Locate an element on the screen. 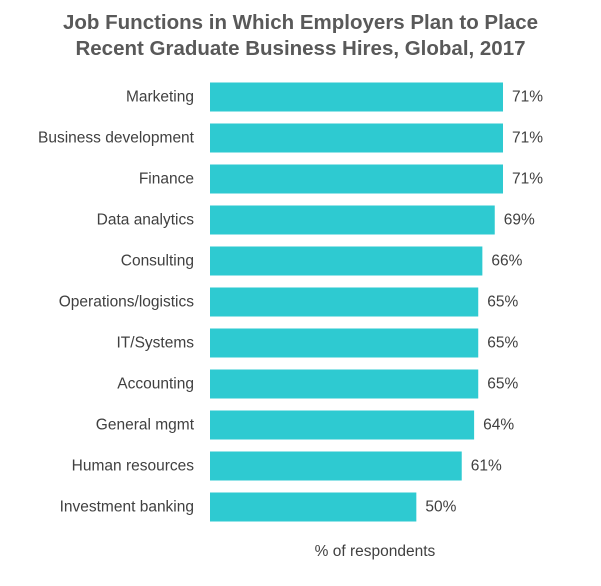 The image size is (601, 586). category-label: Consulting is located at coordinates (157, 261).